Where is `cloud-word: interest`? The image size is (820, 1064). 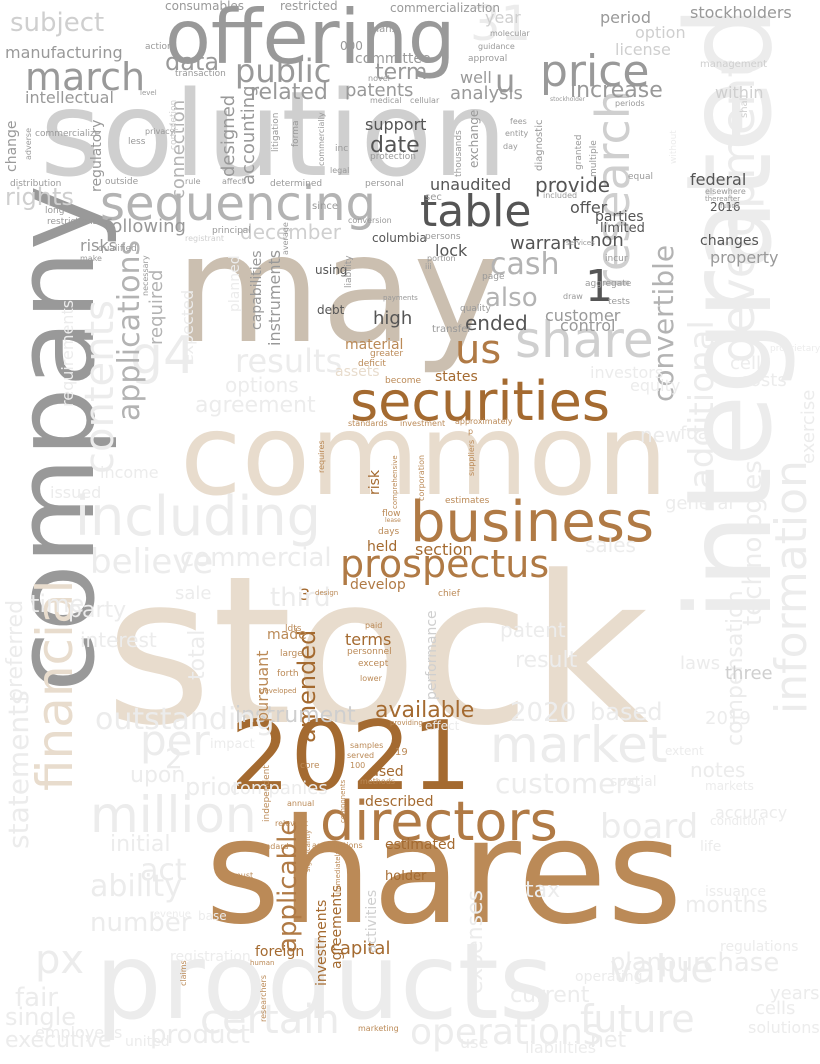 cloud-word: interest is located at coordinates (118, 640).